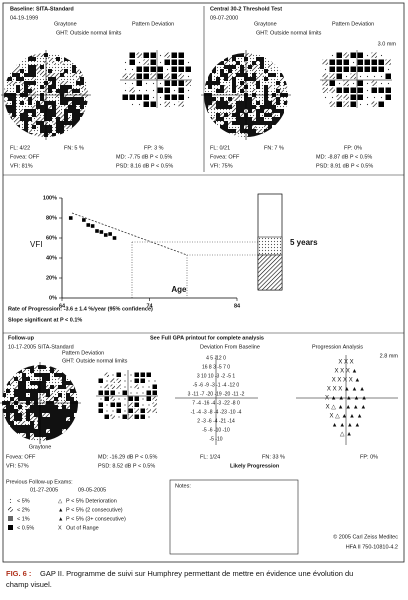 This screenshot has width=408, height=600. I want to click on y-tick-label: 40%, so click(51, 258).